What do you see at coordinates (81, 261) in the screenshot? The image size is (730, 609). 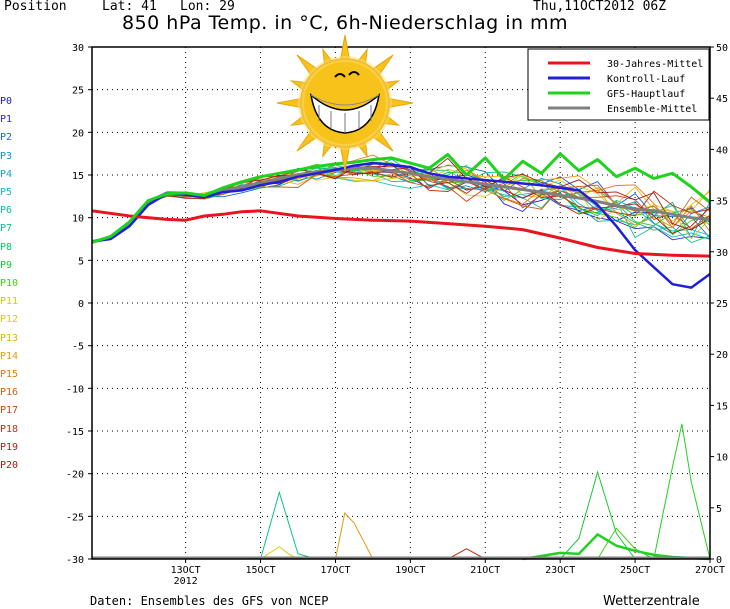 I see `y-tick-label: 5` at bounding box center [81, 261].